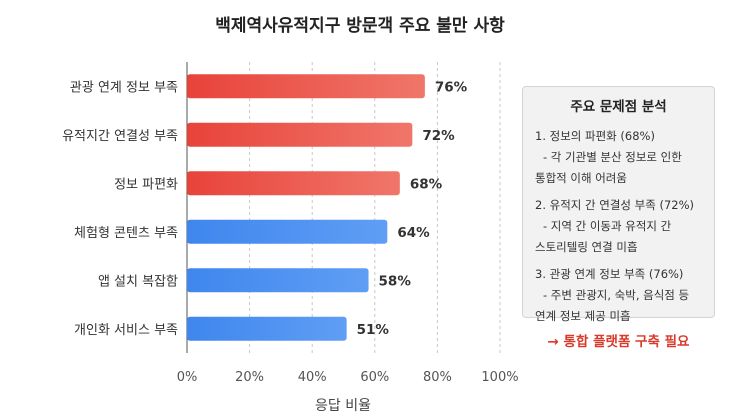 Image resolution: width=750 pixels, height=420 pixels. Describe the element at coordinates (437, 377) in the screenshot. I see `x-tick-label: 80%` at that location.